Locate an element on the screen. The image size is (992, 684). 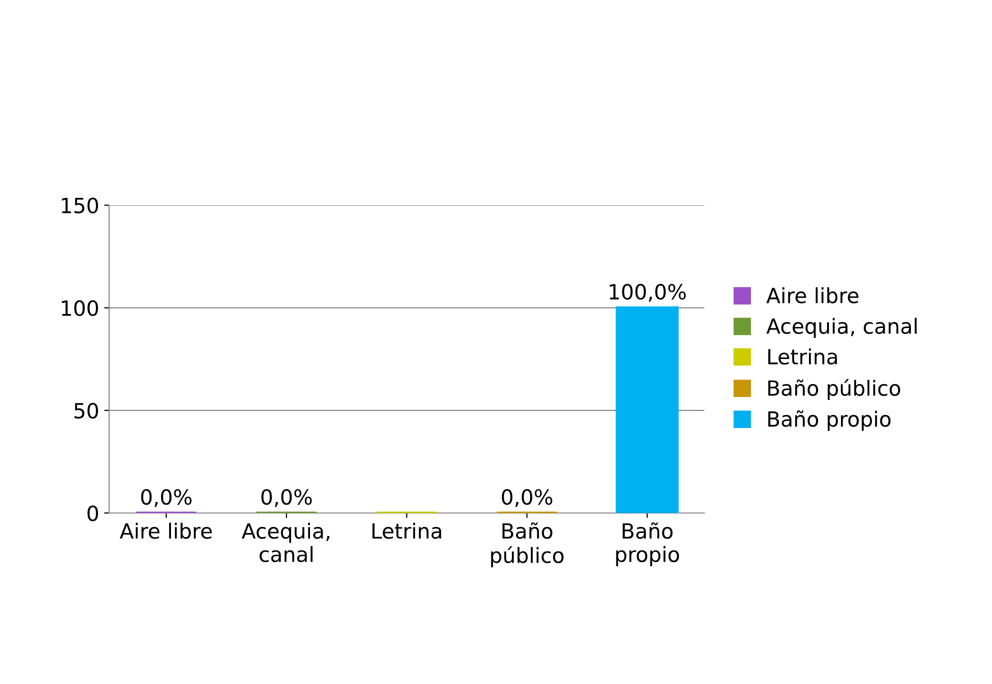
legend-label: Baño público is located at coordinates (834, 389).